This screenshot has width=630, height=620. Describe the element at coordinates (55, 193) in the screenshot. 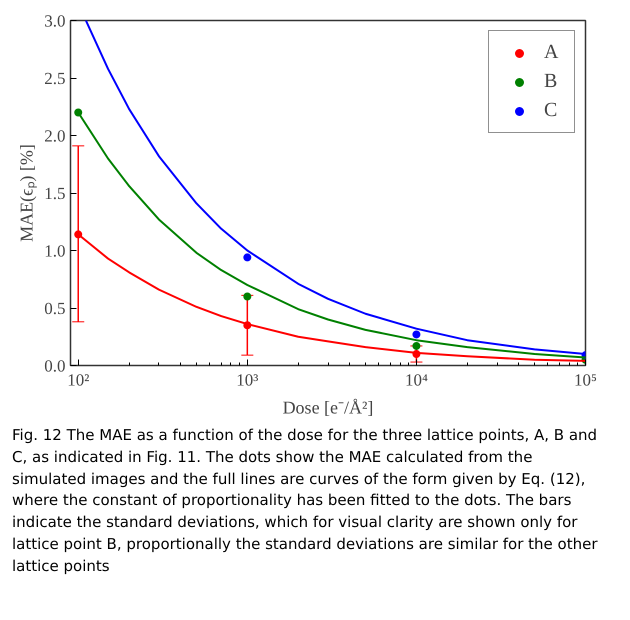

I see `y-tick-label: 1.5` at that location.